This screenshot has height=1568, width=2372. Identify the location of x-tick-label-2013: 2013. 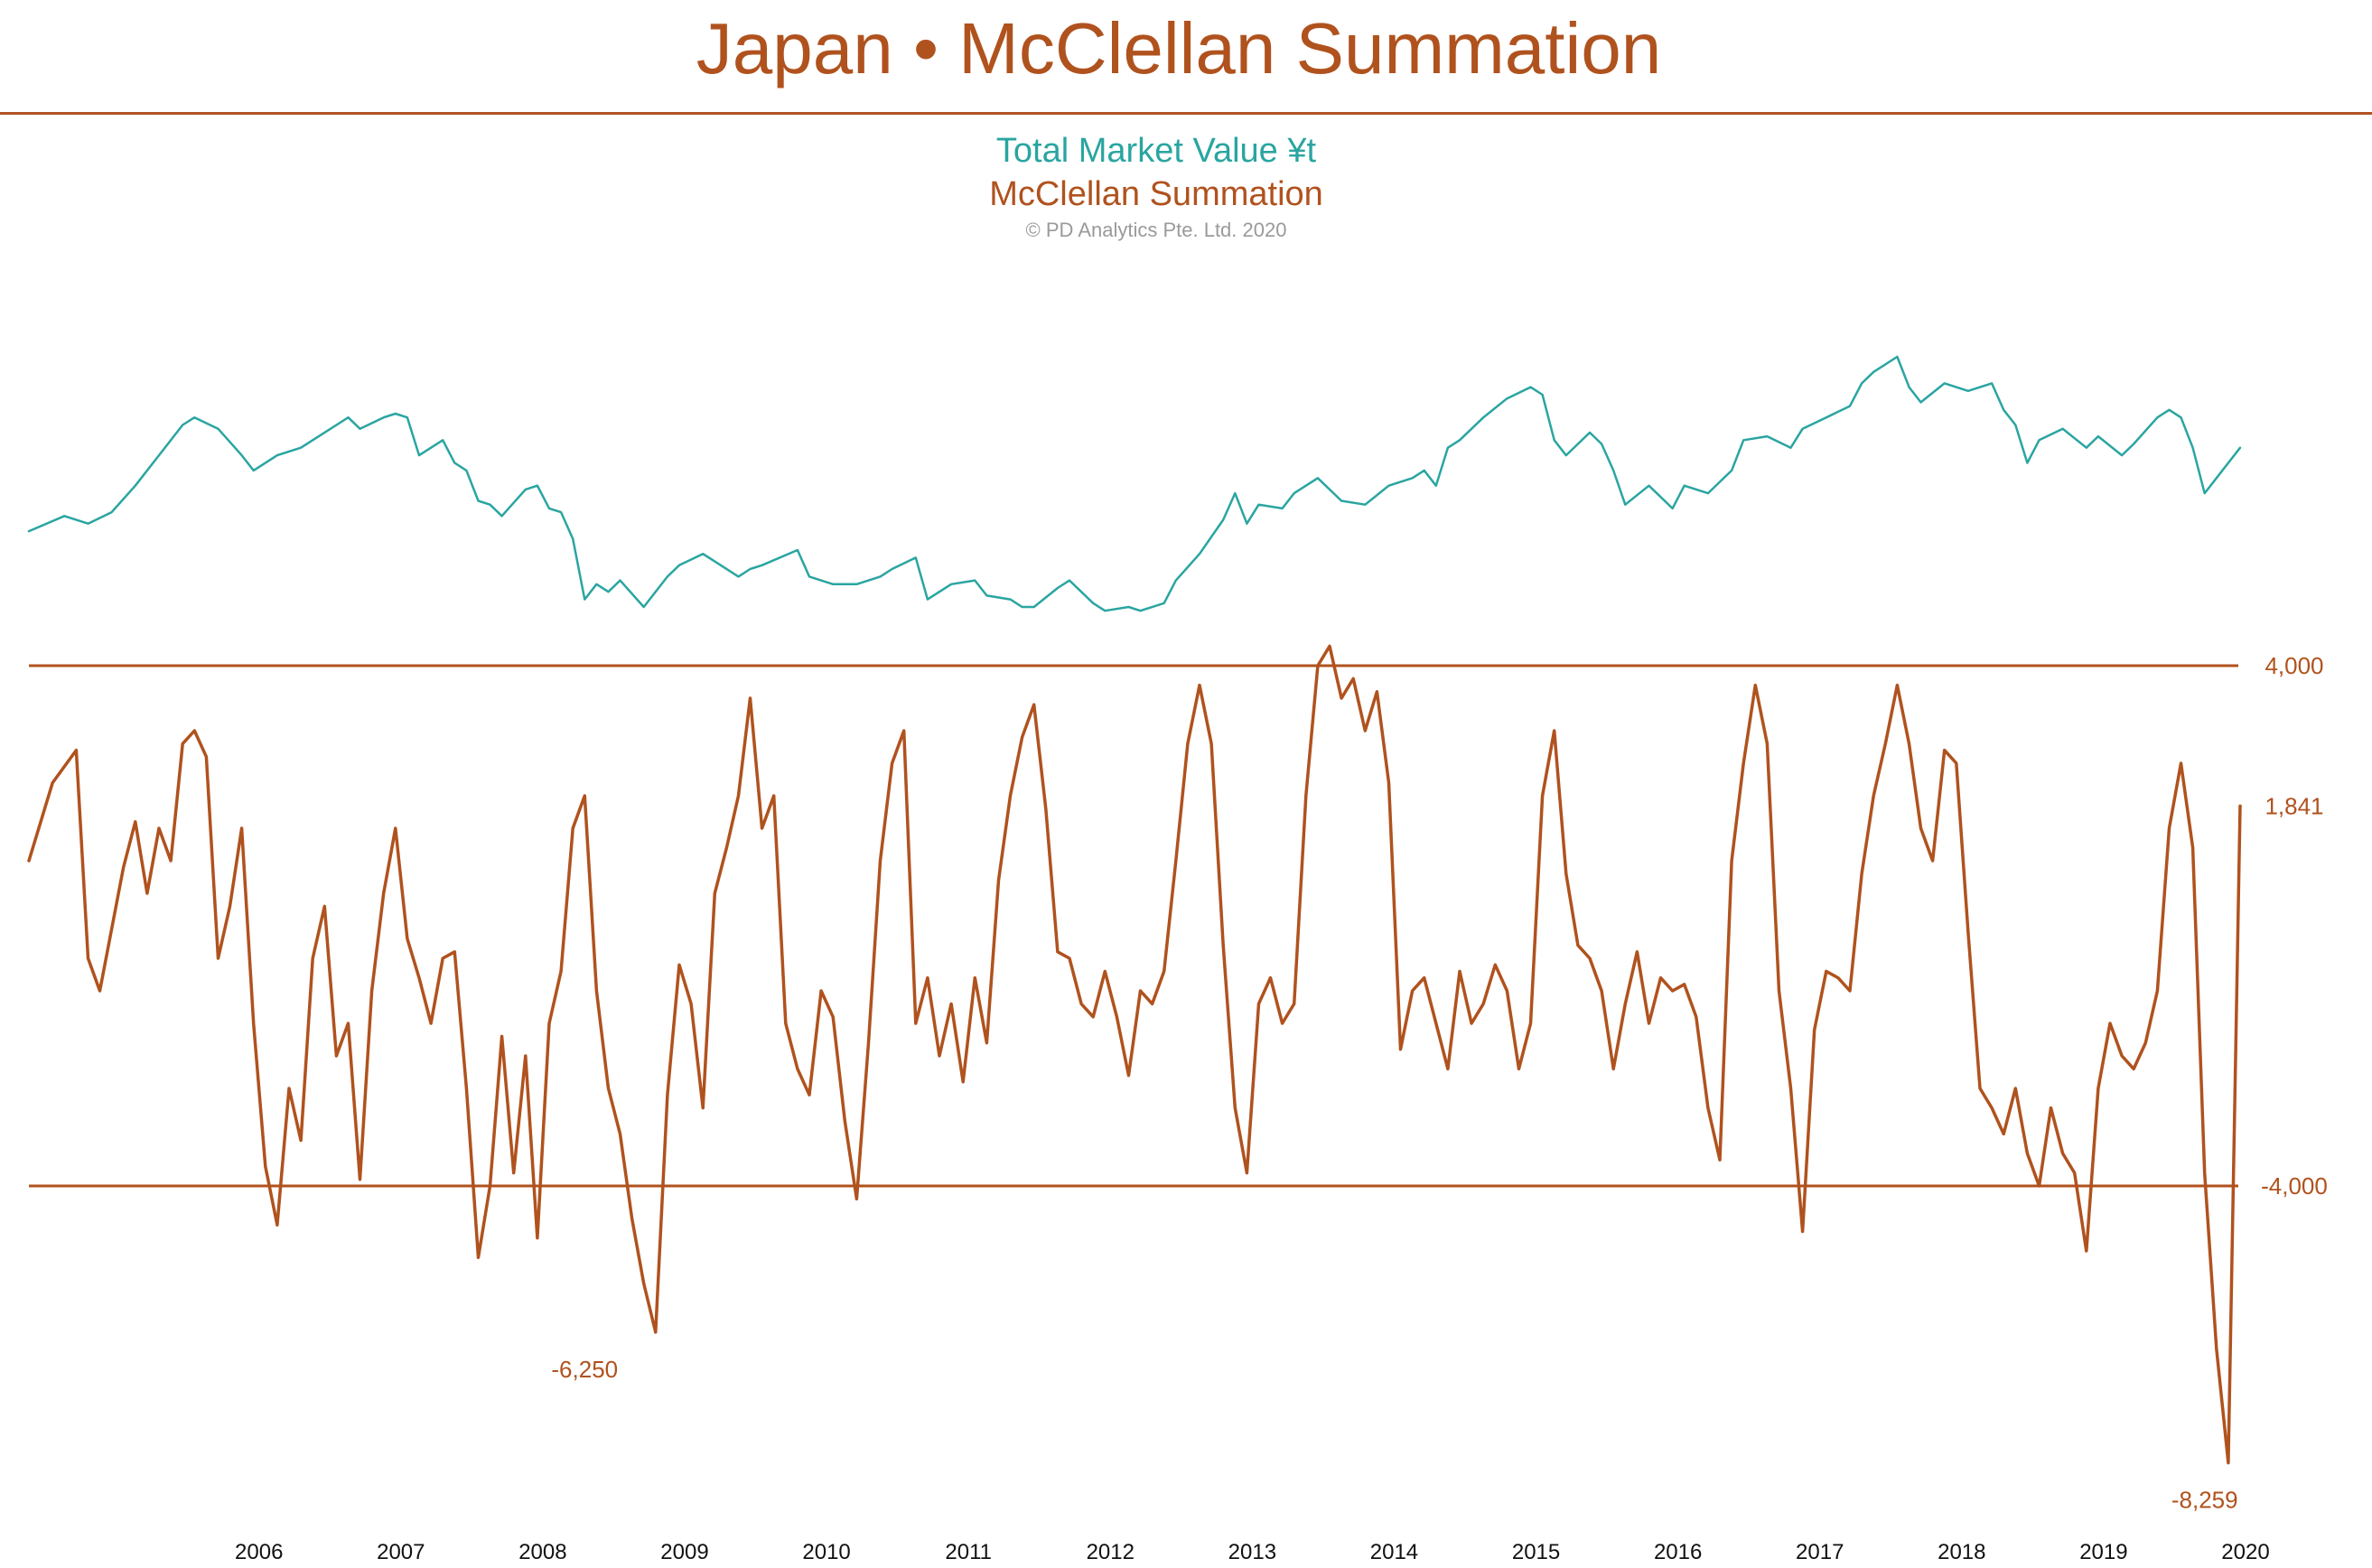
(1252, 1552).